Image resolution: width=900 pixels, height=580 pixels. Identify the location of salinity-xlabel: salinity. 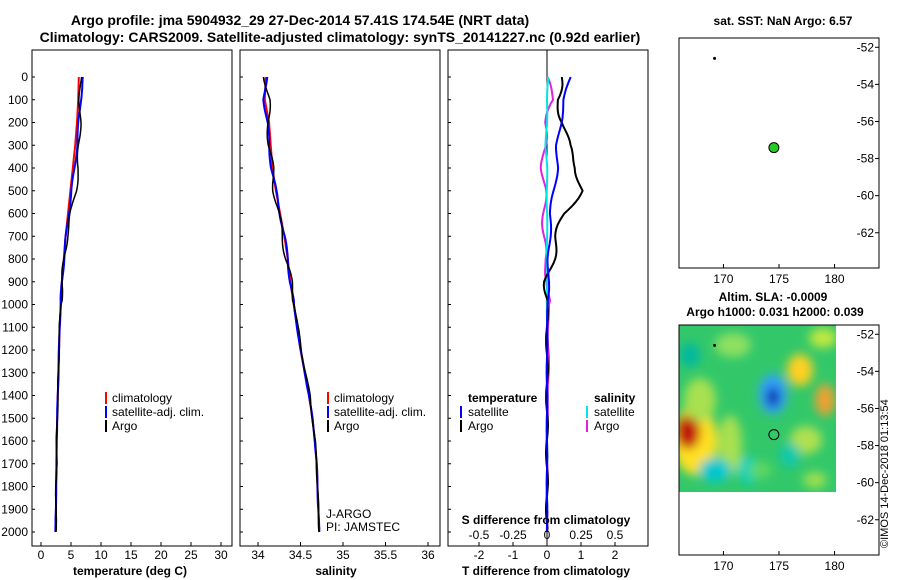
(336, 571).